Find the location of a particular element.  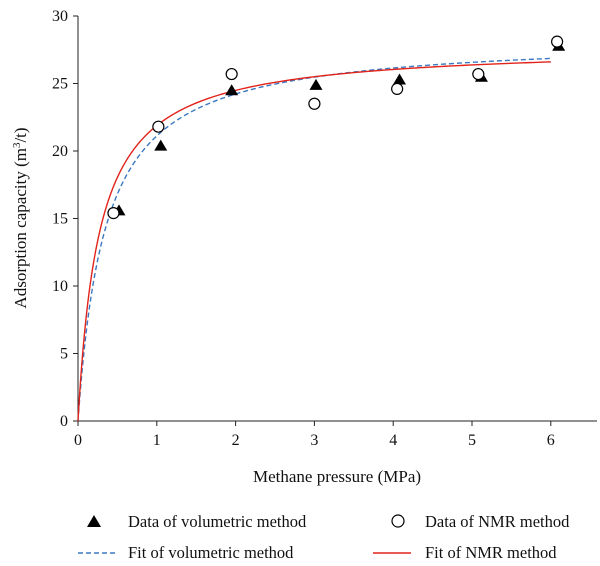

y-tick-label: 5 is located at coordinates (64, 354).